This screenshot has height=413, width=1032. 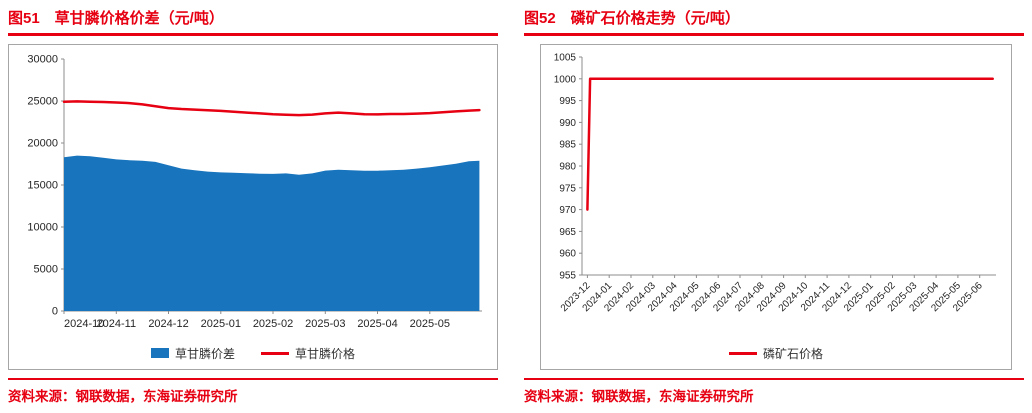 I want to click on phosphate-chart-legend: 磷矿石价格, so click(x=776, y=353).